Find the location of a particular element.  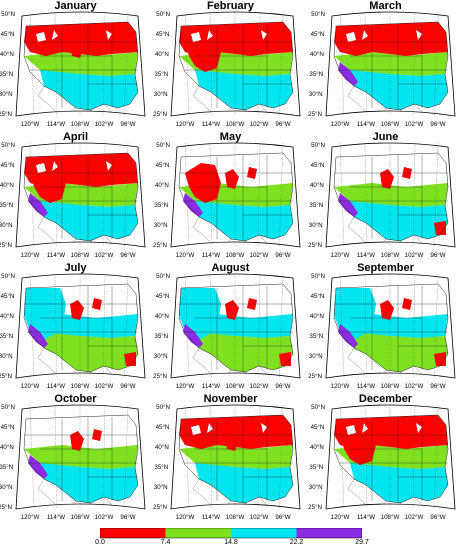

panel-title: August is located at coordinates (230, 268).